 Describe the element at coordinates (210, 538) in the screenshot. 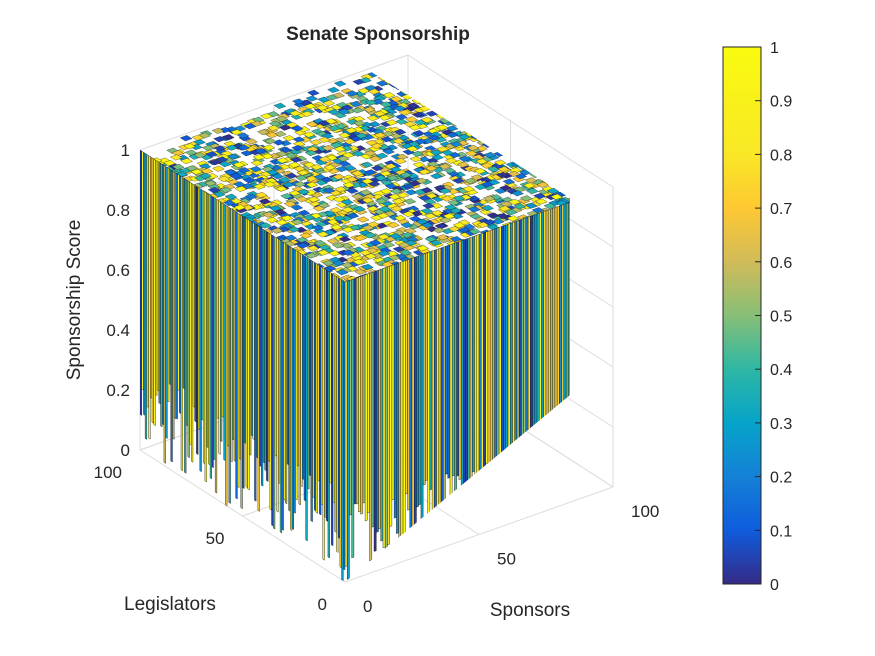

I see `y-axis-ticks: 0 50 100` at that location.